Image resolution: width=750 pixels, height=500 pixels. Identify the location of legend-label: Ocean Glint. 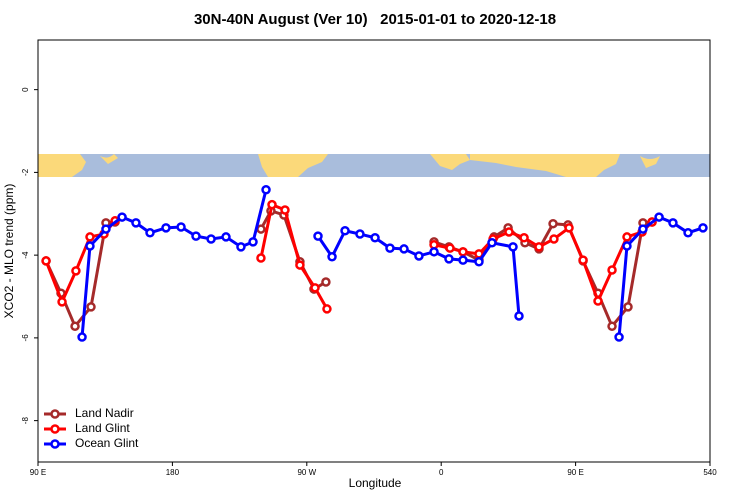
(107, 443).